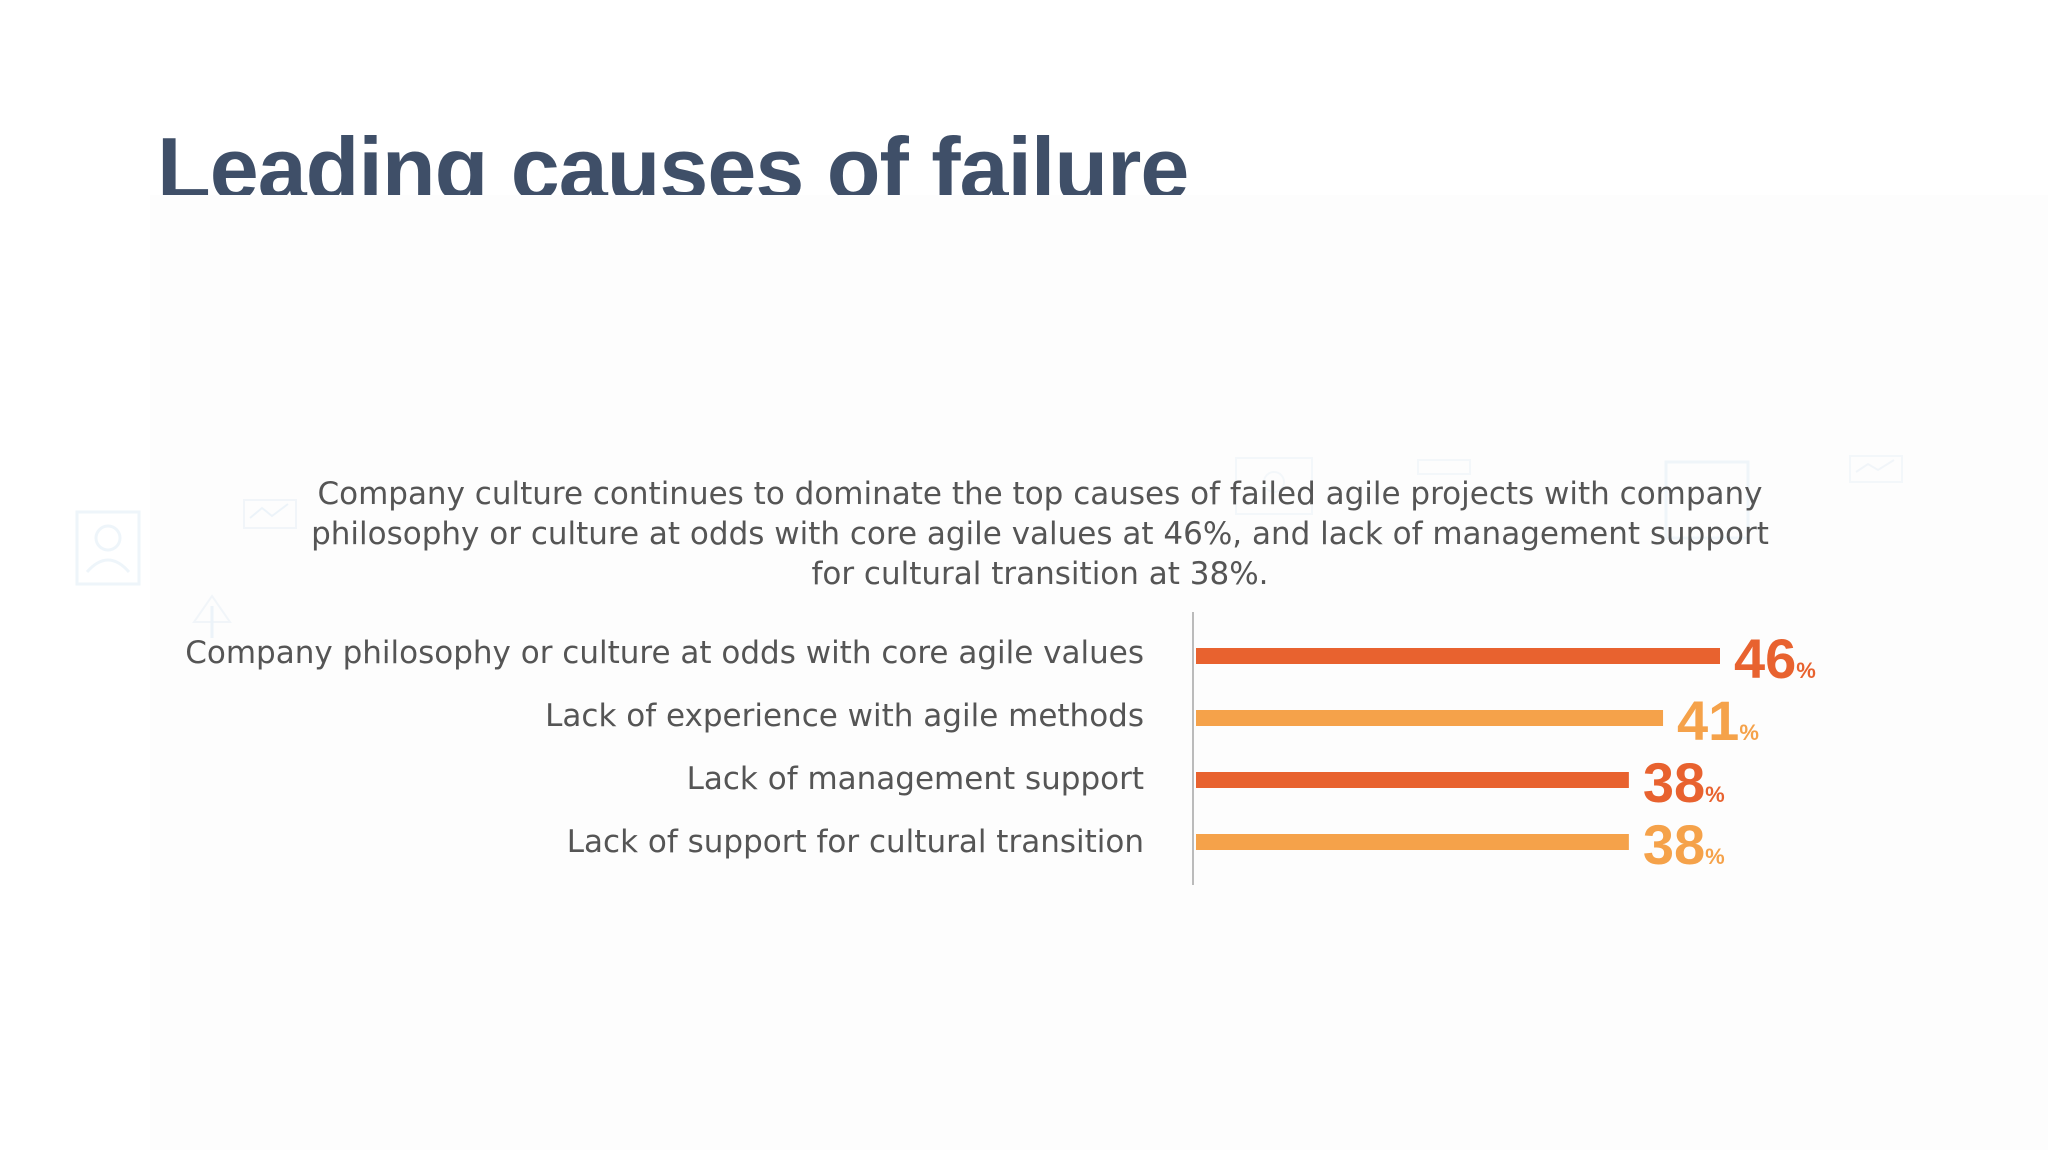 The image size is (2048, 1152). What do you see at coordinates (212, 616) in the screenshot?
I see `decorative-arrow-icon` at bounding box center [212, 616].